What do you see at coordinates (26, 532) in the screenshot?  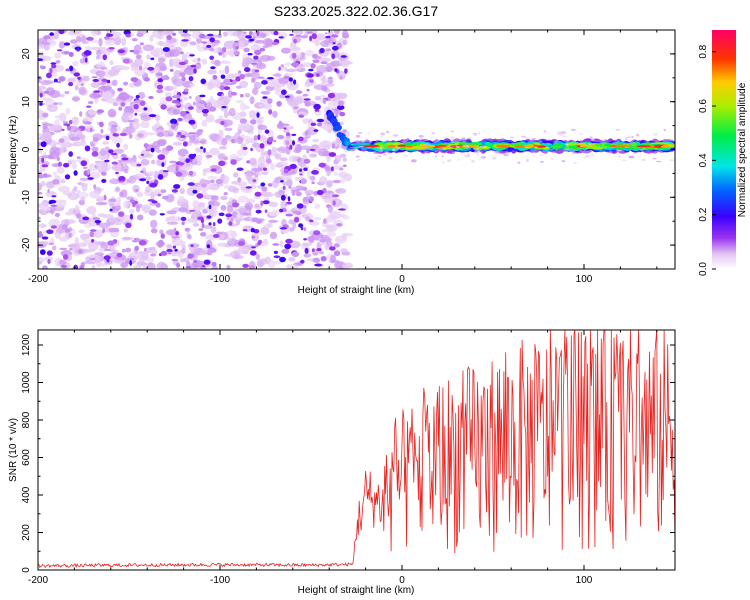 I see `snr-ytick-label: 200` at bounding box center [26, 532].